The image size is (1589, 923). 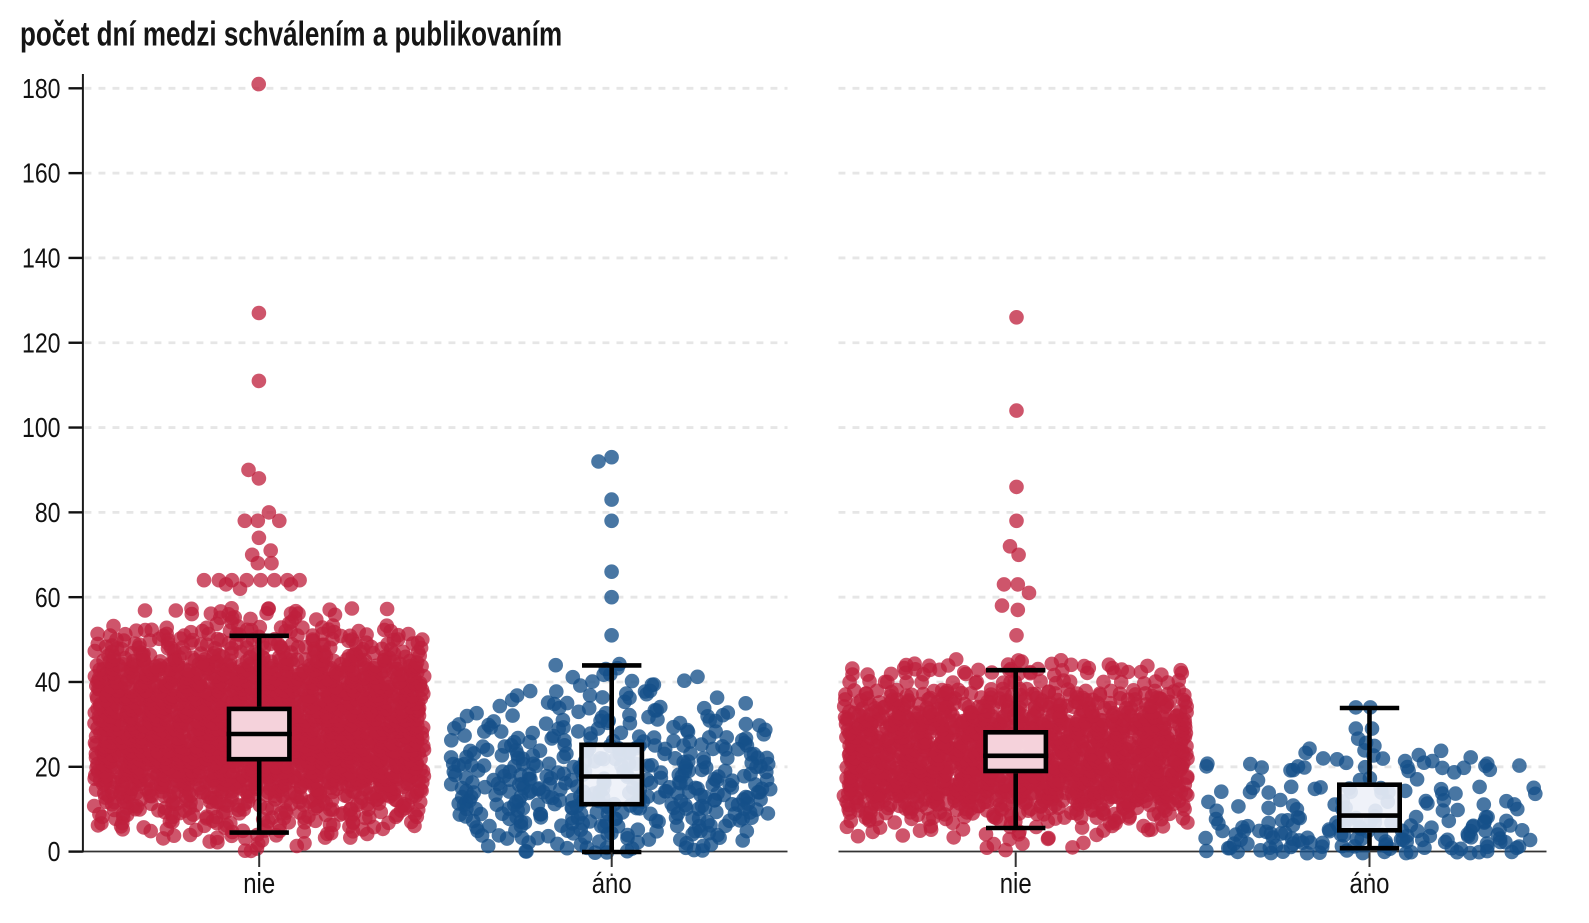 I want to click on svg-text: 80, so click(x=48, y=513).